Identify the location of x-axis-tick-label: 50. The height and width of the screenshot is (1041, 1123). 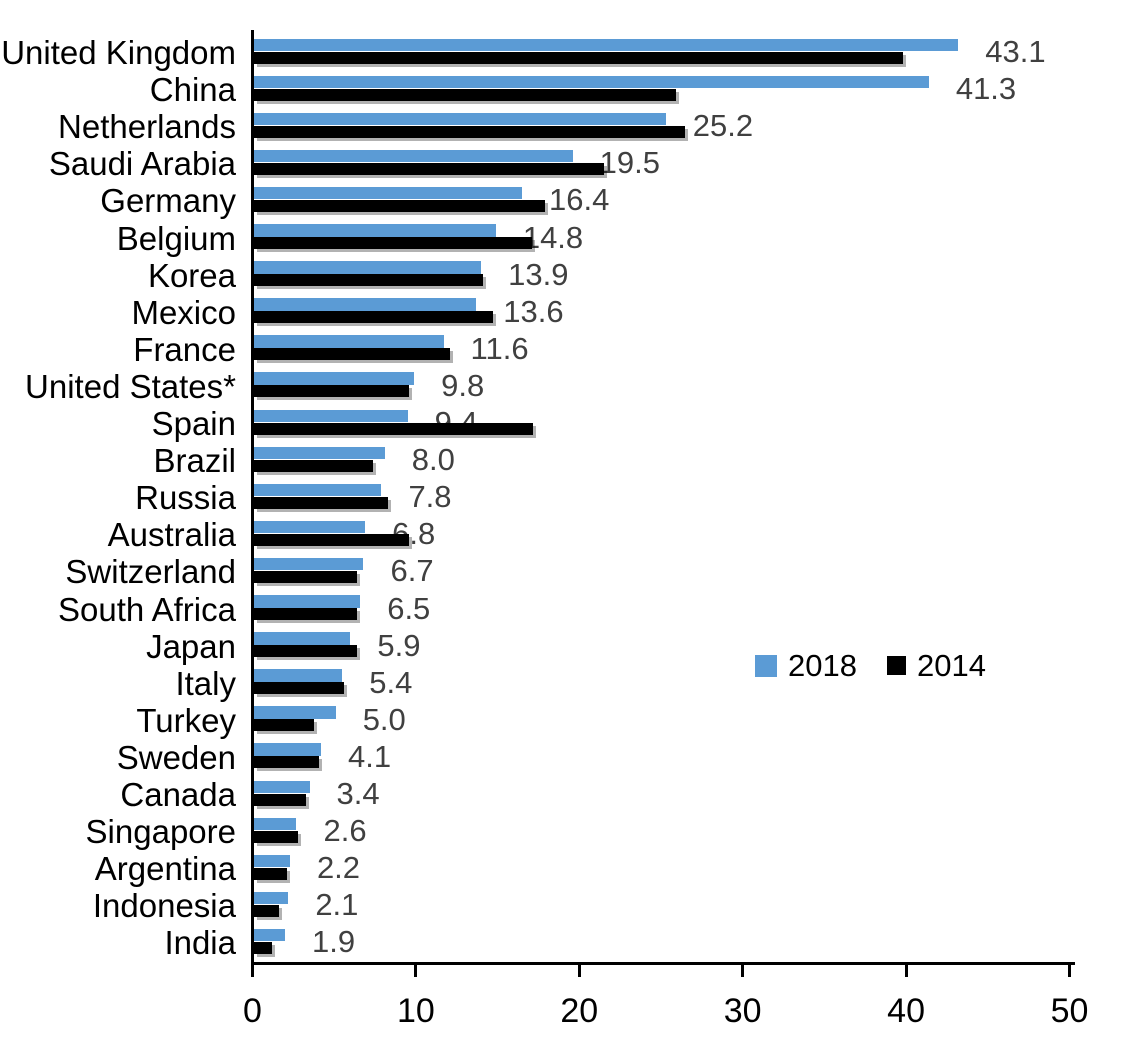
(1069, 1011).